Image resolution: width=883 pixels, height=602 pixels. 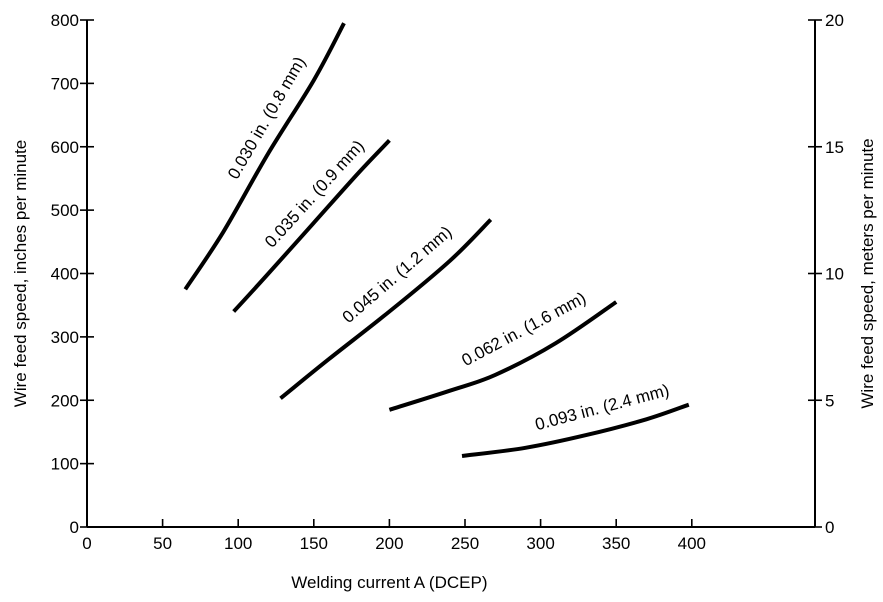 What do you see at coordinates (540, 543) in the screenshot?
I see `x-tick-label: 300` at bounding box center [540, 543].